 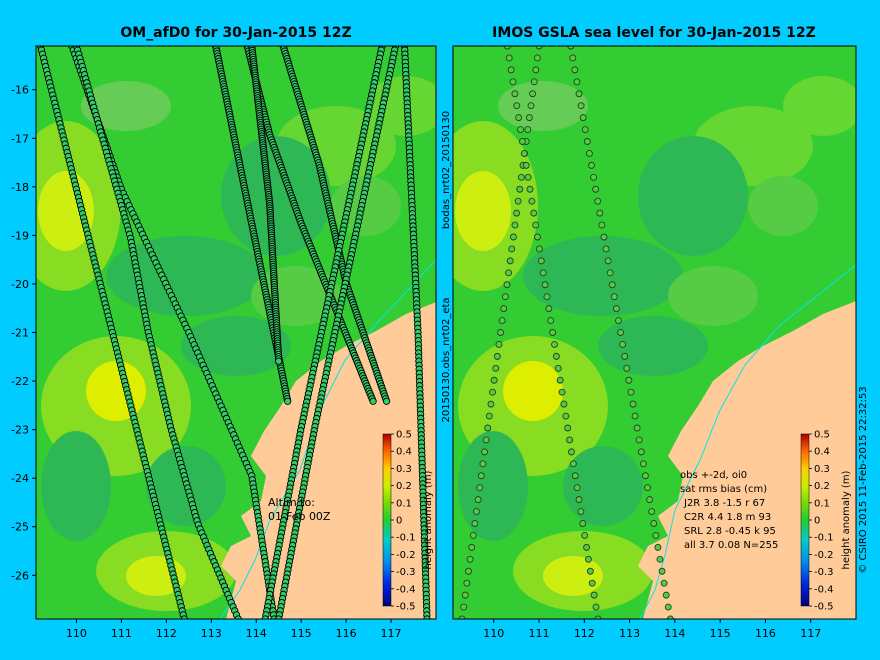 What do you see at coordinates (391, 633) in the screenshot?
I see `x-tick-label: 117` at bounding box center [391, 633].